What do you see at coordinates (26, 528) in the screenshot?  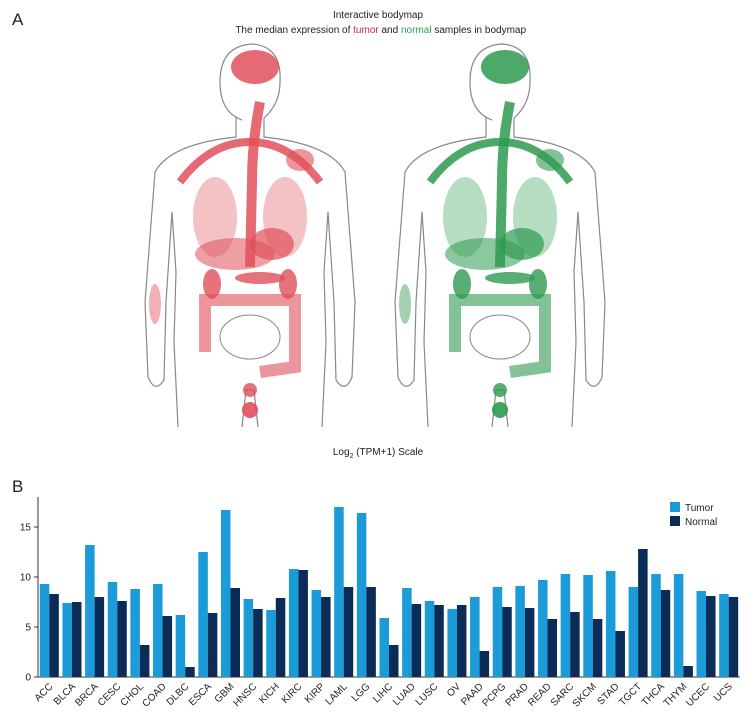 I see `y-tick-label: 15` at bounding box center [26, 528].